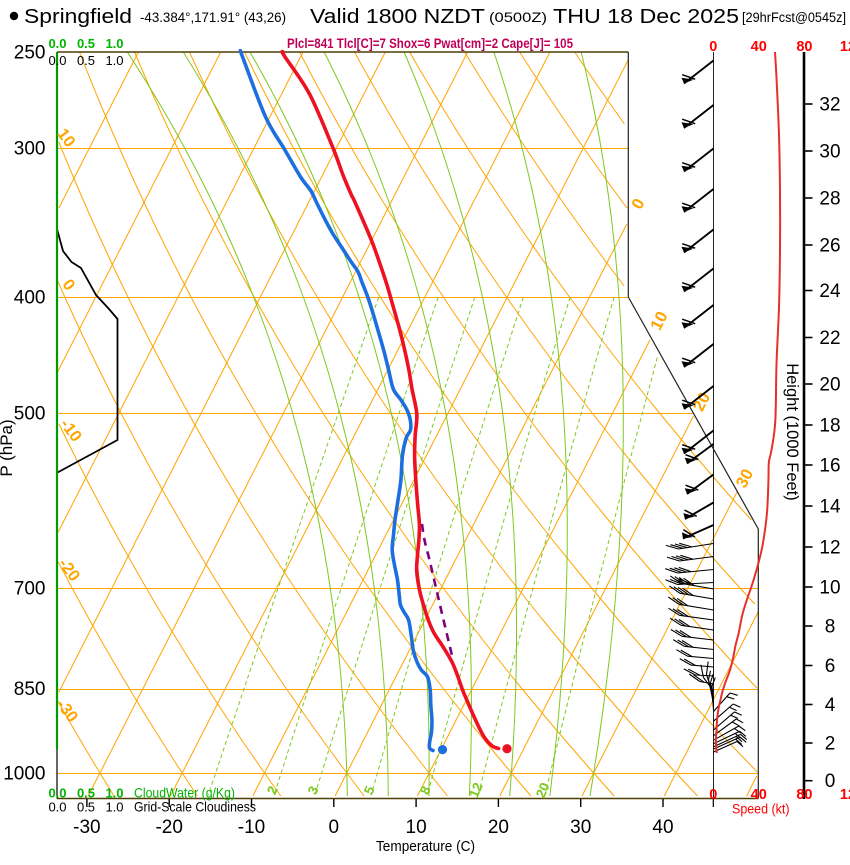 The height and width of the screenshot is (865, 850). I want to click on svg-text: P (hPa), so click(8, 447).